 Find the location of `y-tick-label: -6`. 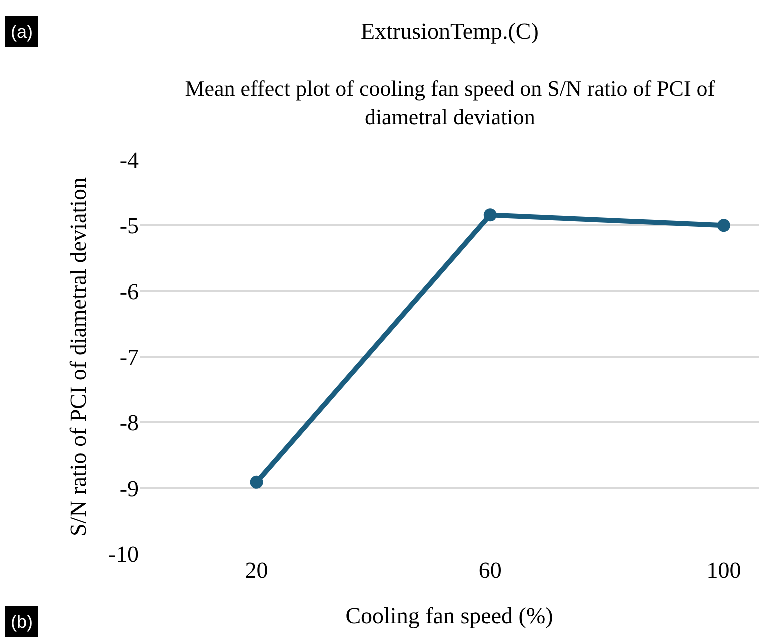

y-tick-label: -6 is located at coordinates (129, 291).